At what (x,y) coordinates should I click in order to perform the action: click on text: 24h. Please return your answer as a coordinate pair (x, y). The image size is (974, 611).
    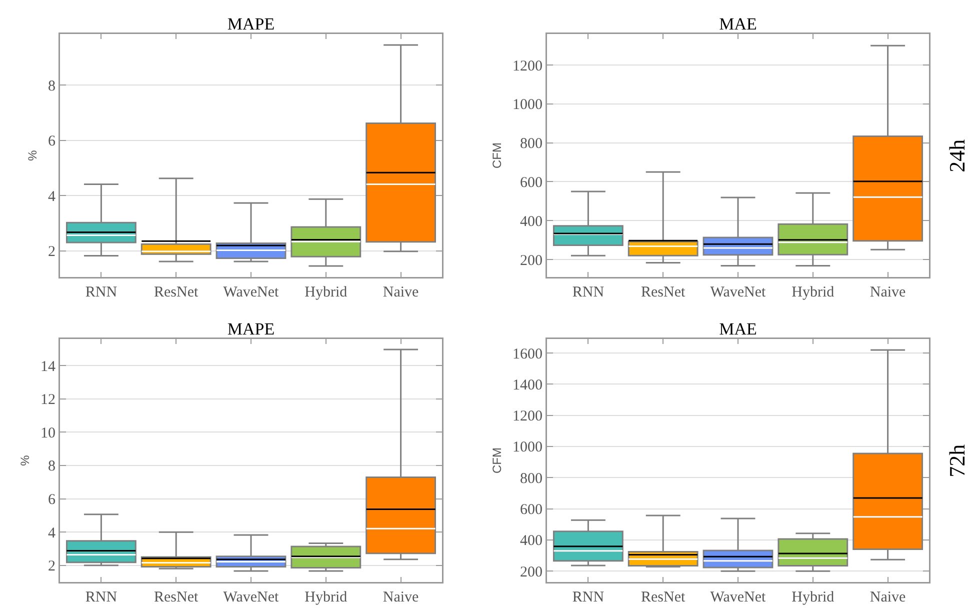
    Looking at the image, I should click on (957, 155).